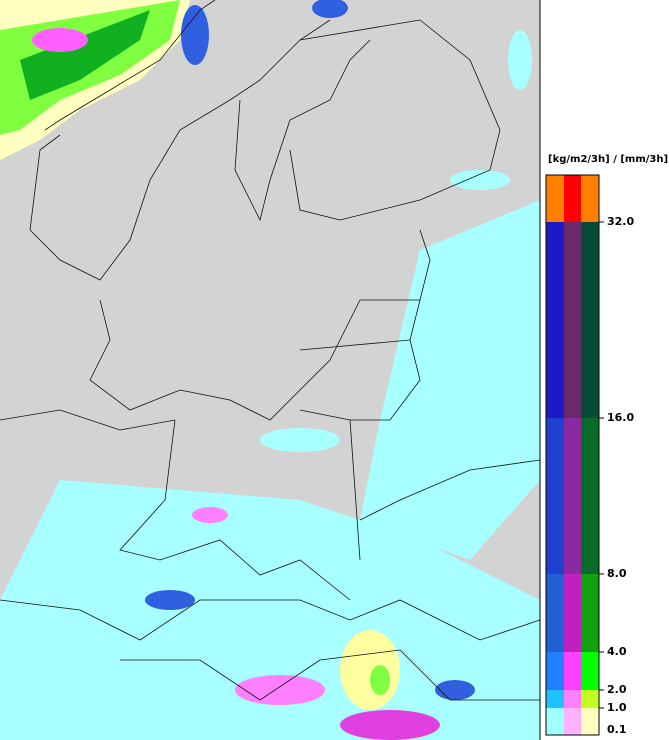 This screenshot has height=740, width=669. I want to click on legend-title: [kg/m2/3h] / [mm/3h], so click(608, 159).